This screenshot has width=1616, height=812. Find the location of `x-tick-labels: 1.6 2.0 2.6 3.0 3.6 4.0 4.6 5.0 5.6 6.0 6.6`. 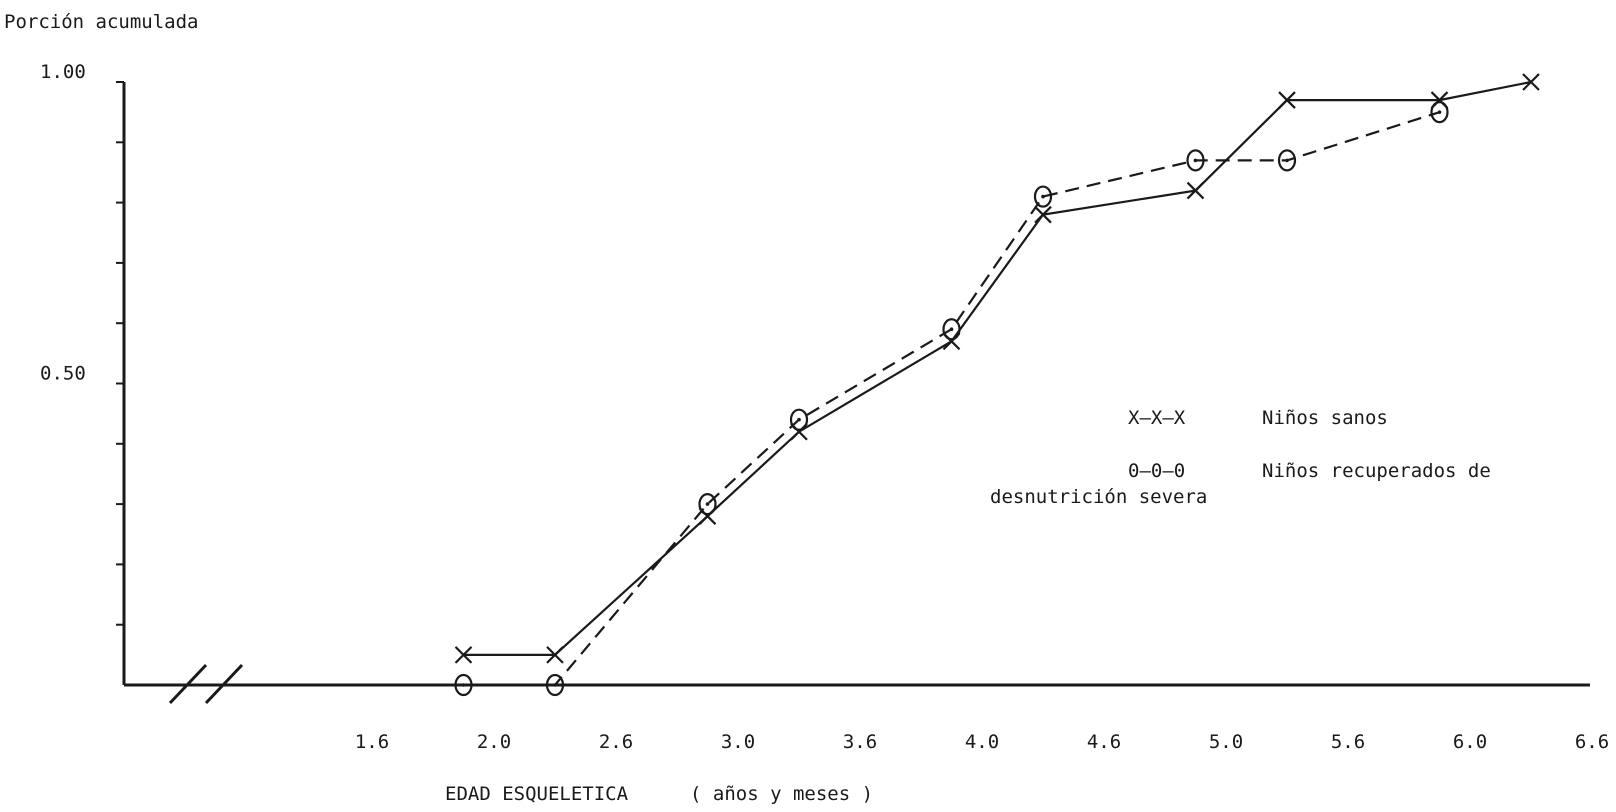

x-tick-labels: 1.6 2.0 2.6 3.0 3.6 4.0 4.6 5.0 5.6 6.0 6.6 is located at coordinates (982, 742).